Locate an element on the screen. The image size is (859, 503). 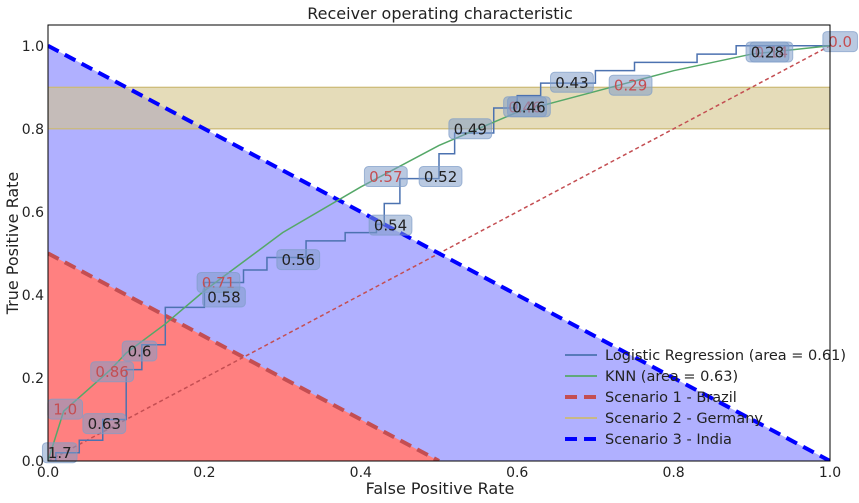
threshold-annotation: 0.6 is located at coordinates (139, 351).